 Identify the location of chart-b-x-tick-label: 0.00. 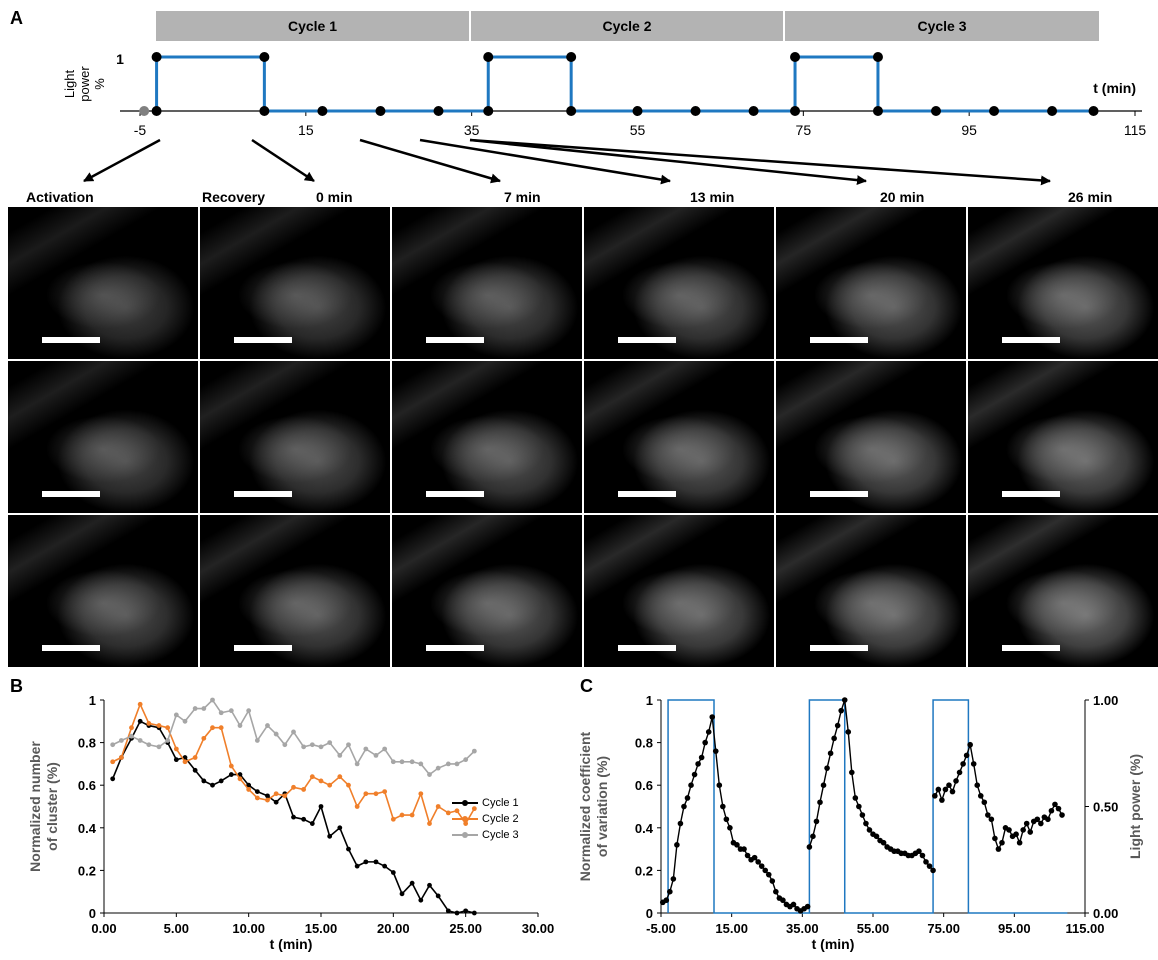
(103, 928).